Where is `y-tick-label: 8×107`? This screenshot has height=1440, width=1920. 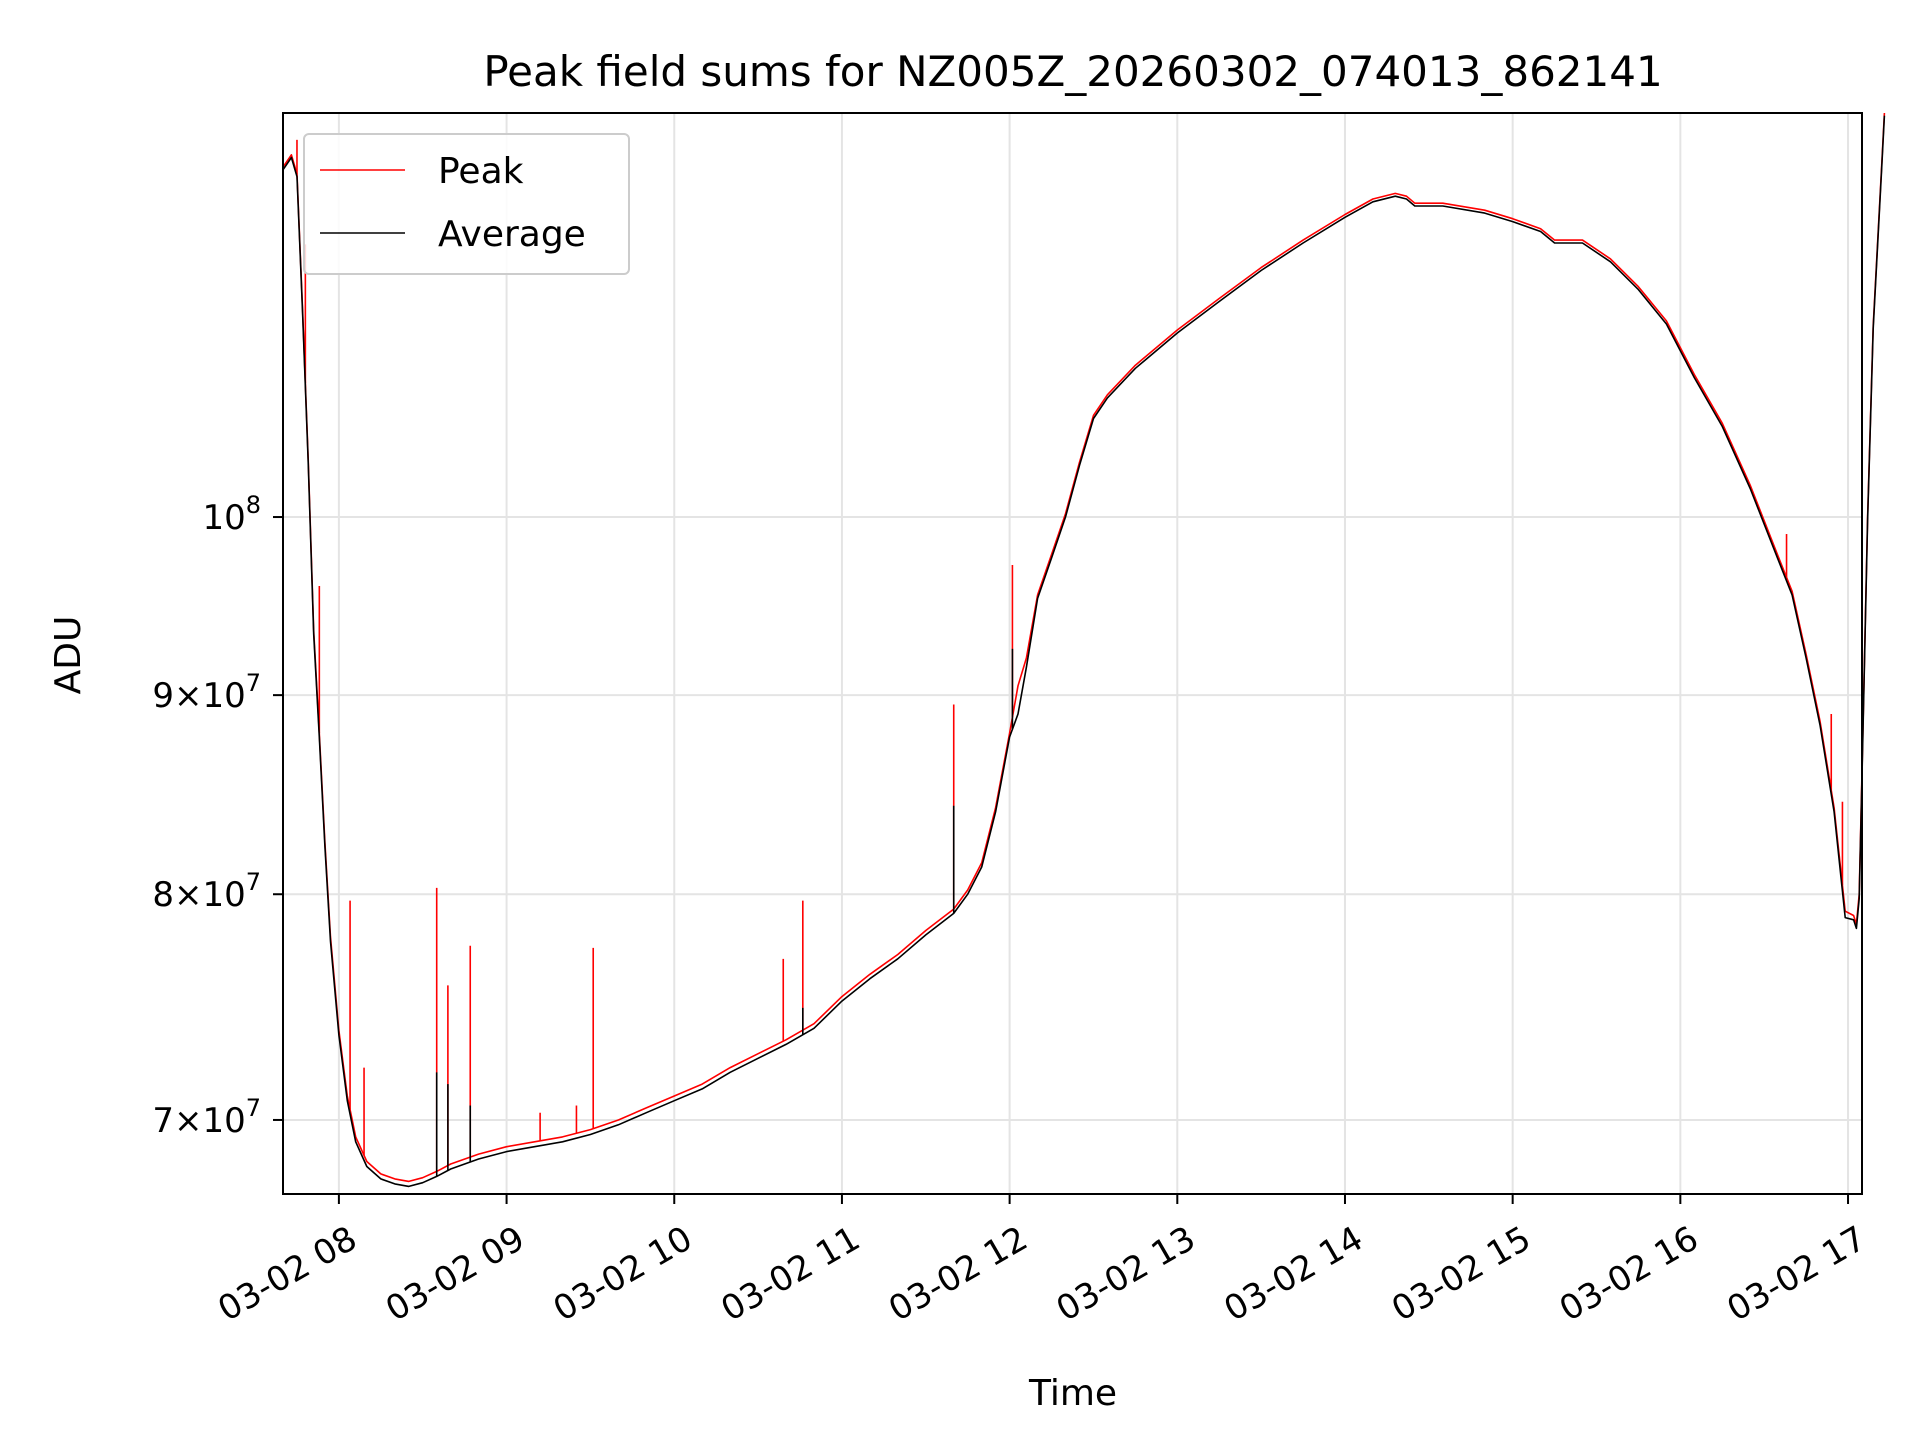 y-tick-label: 8×107 is located at coordinates (206, 891).